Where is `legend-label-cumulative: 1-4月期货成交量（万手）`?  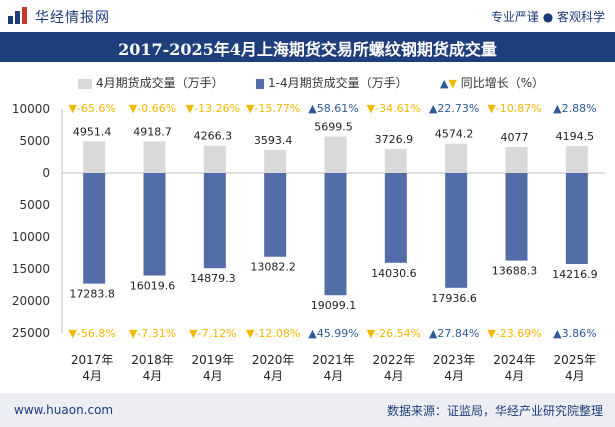 legend-label-cumulative: 1-4月期货成交量（万手） is located at coordinates (338, 83).